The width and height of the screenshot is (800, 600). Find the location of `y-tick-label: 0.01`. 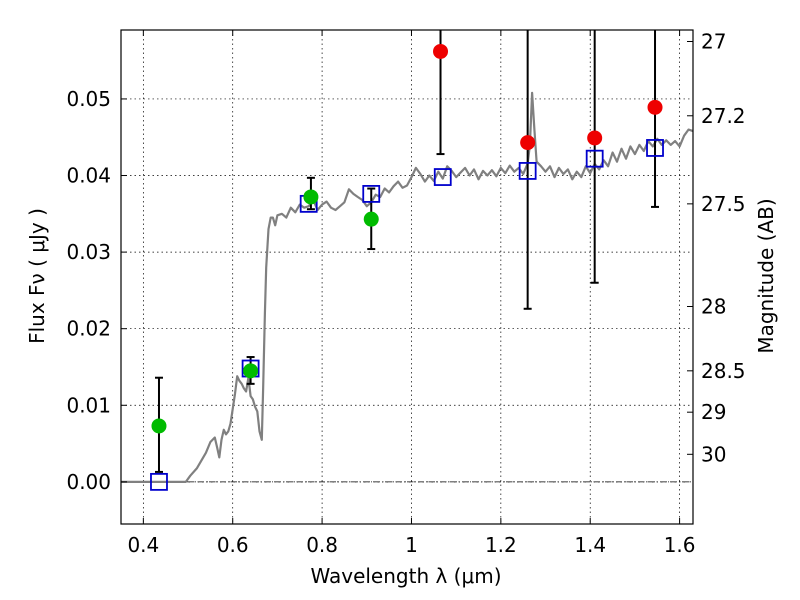

y-tick-label: 0.01 is located at coordinates (88, 405).